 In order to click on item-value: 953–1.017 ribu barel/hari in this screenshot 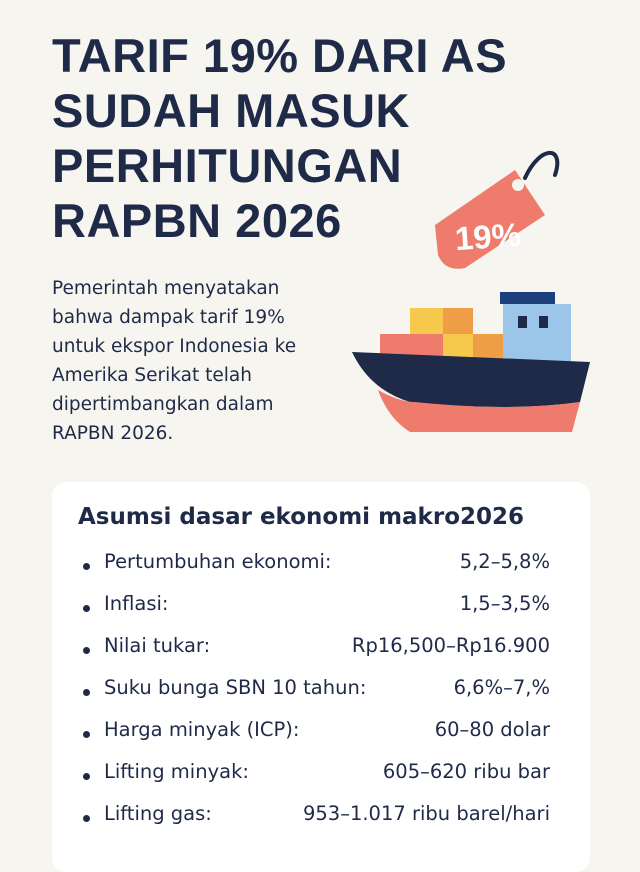, I will do `click(426, 813)`.